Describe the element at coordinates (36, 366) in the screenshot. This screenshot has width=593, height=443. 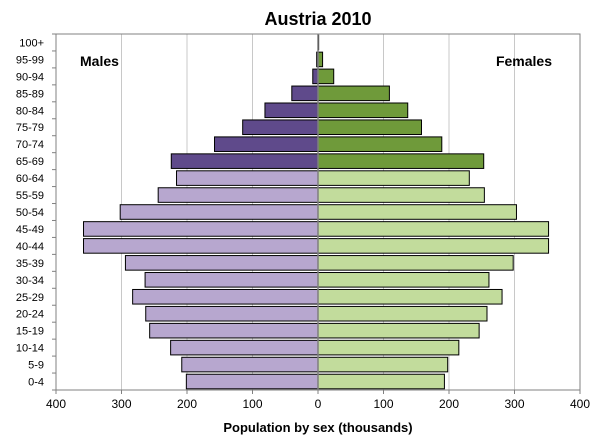
I see `y-tick-label-5-9: 5-9` at that location.